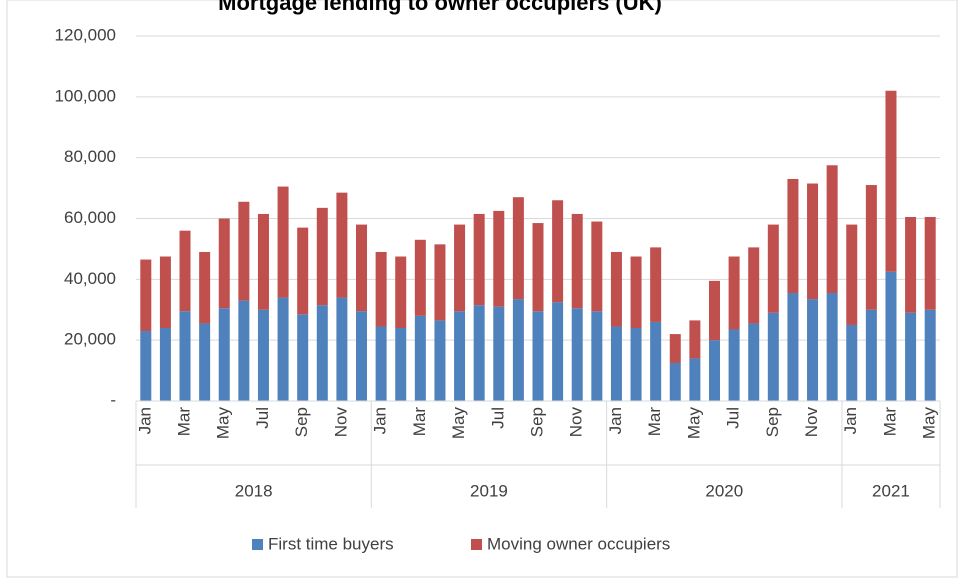 This screenshot has width=959, height=579. Describe the element at coordinates (578, 543) in the screenshot. I see `legend-label: Moving owner occupiers` at that location.